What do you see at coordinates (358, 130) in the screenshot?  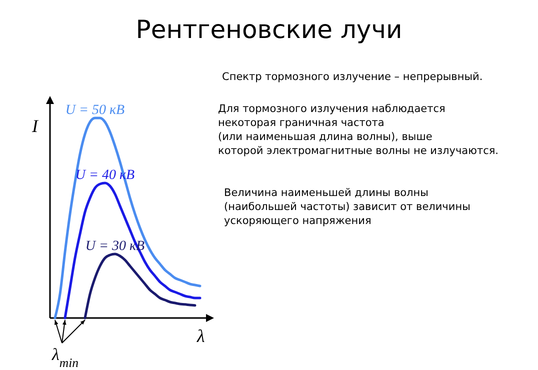 I see `text: Для тормозного излучения наблюдается некоторая граничная частота (или наименьшая длина волны), выше которой электромагнитные волны не излучаются.` at bounding box center [358, 130].